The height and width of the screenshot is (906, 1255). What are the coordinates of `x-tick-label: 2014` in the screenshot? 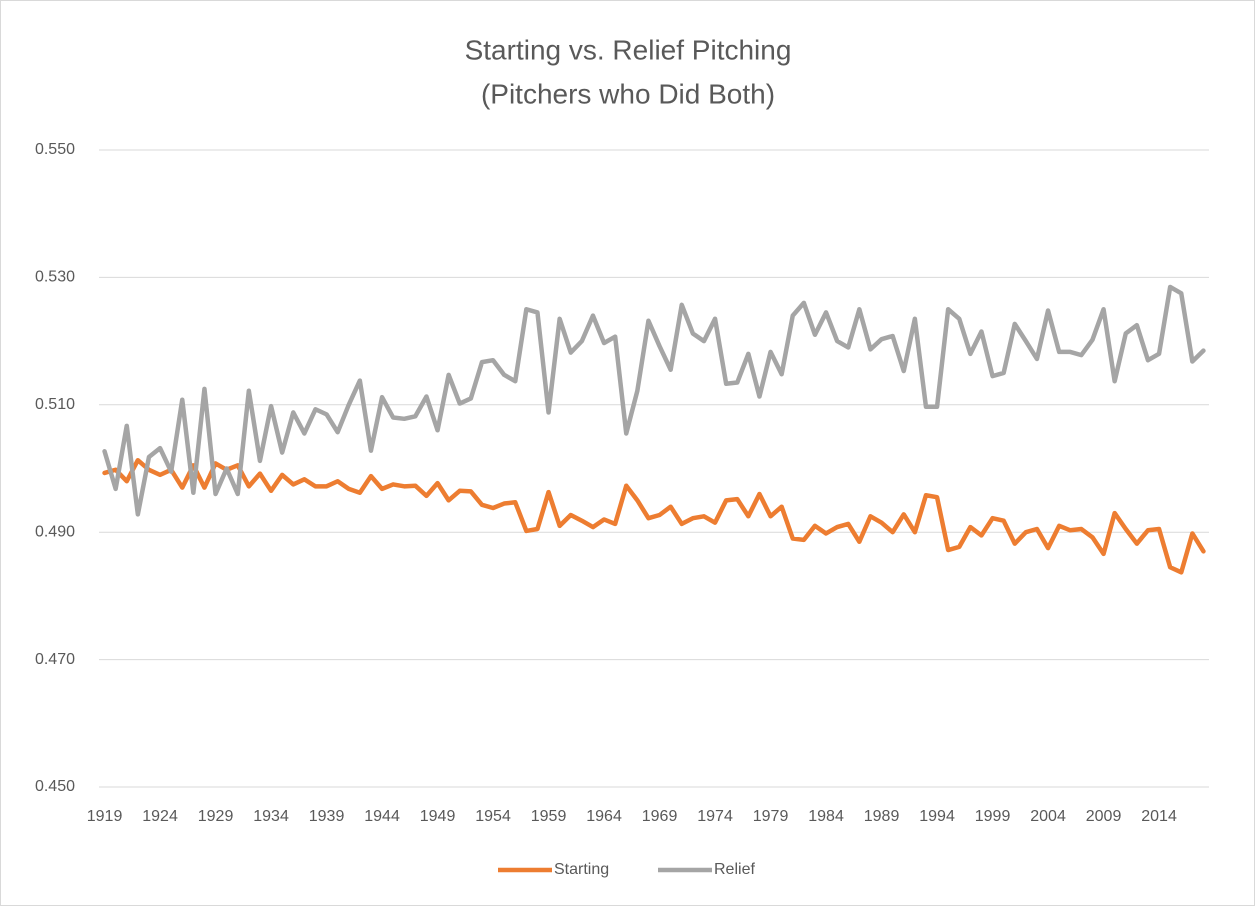 It's located at (1159, 816).